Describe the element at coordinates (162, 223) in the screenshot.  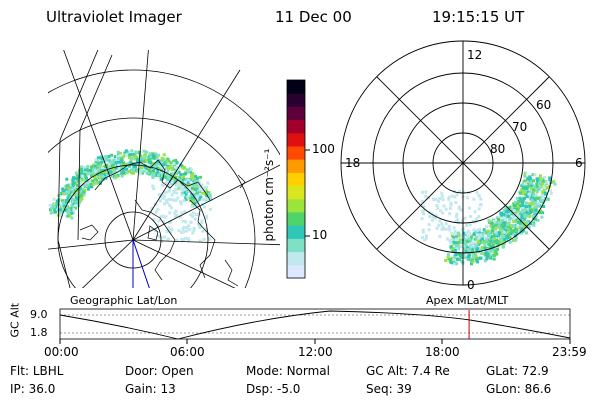
I see `geo-coastlines` at that location.